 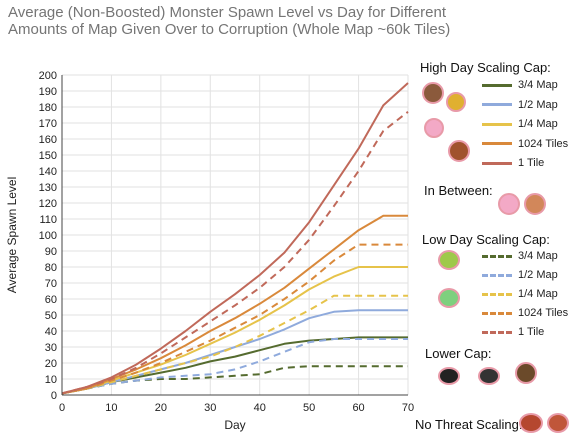 I want to click on y-tick-label: 80, so click(x=51, y=268).